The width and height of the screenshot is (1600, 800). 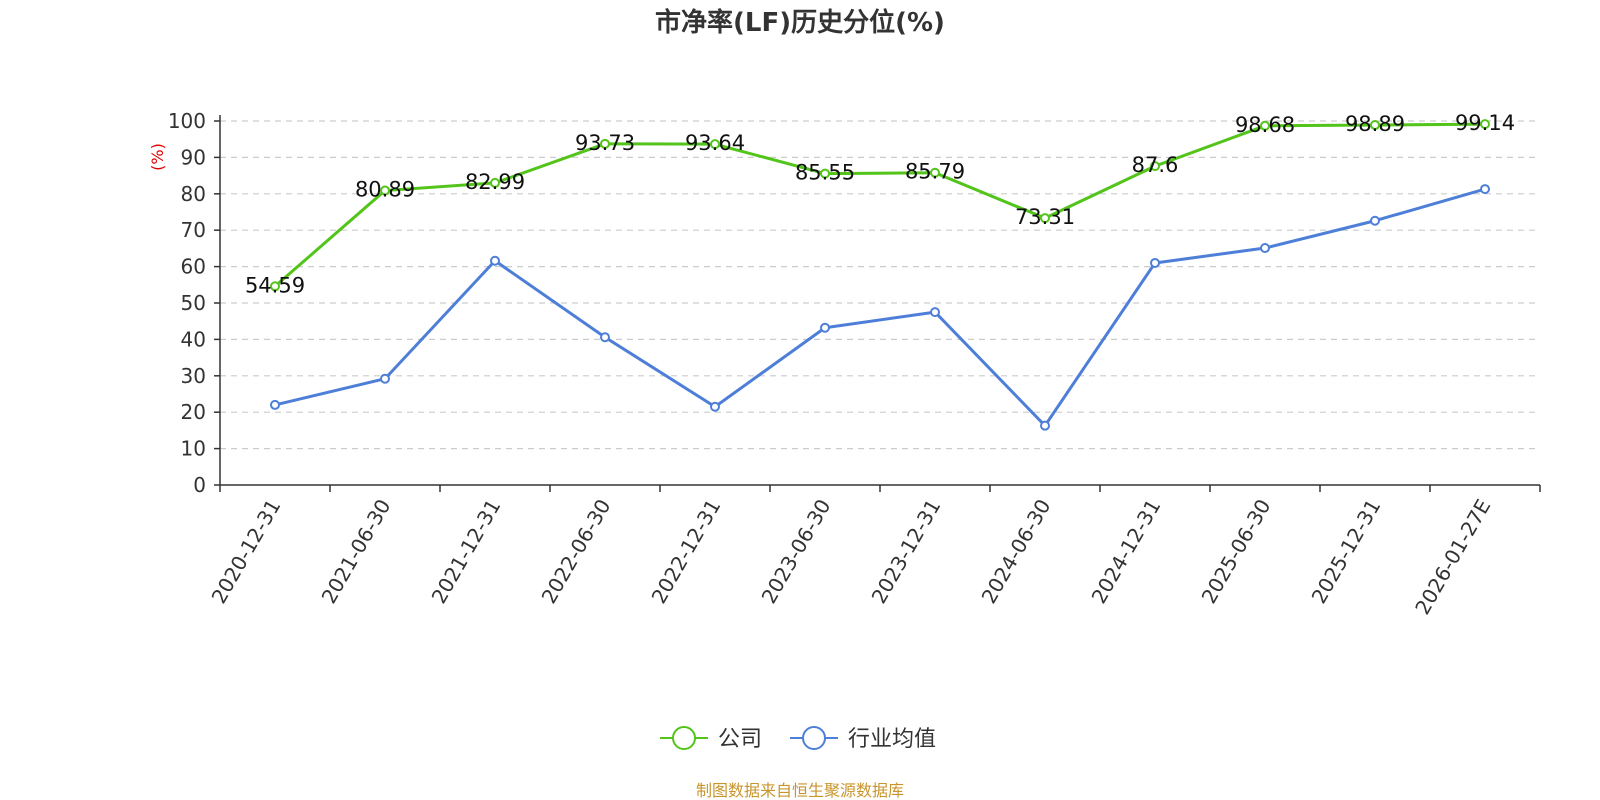 I want to click on data-label: 99.14, so click(x=1485, y=123).